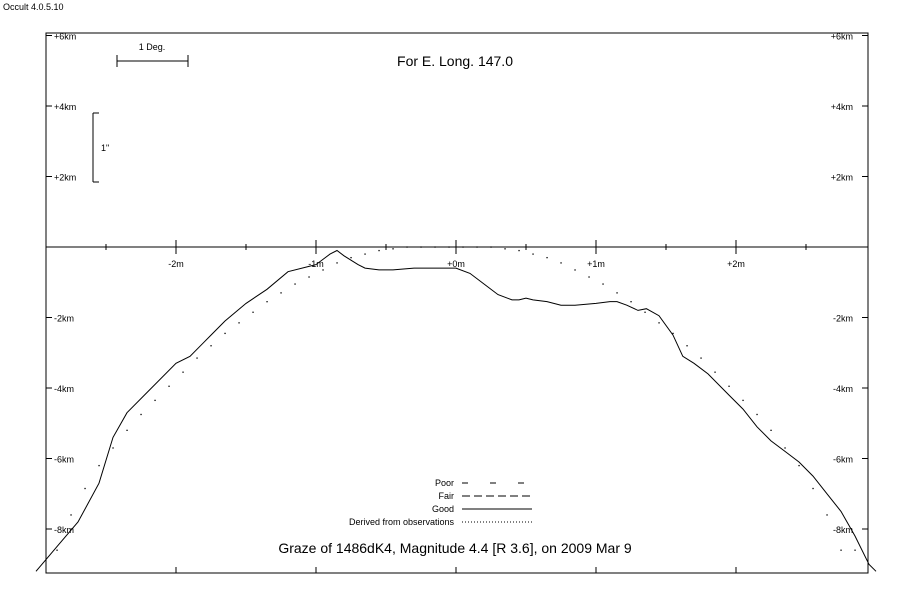  What do you see at coordinates (33, 7) in the screenshot?
I see `app-title: Occult 4.0.5.10` at bounding box center [33, 7].